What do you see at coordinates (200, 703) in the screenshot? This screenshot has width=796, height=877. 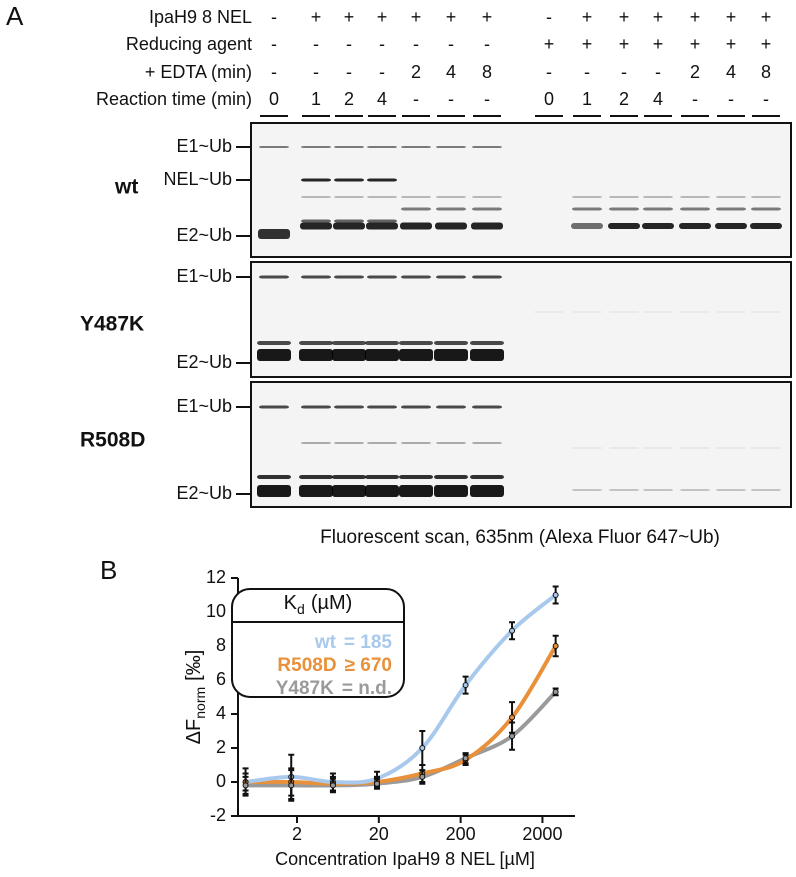 I see `y-label-sub: norm` at bounding box center [200, 703].